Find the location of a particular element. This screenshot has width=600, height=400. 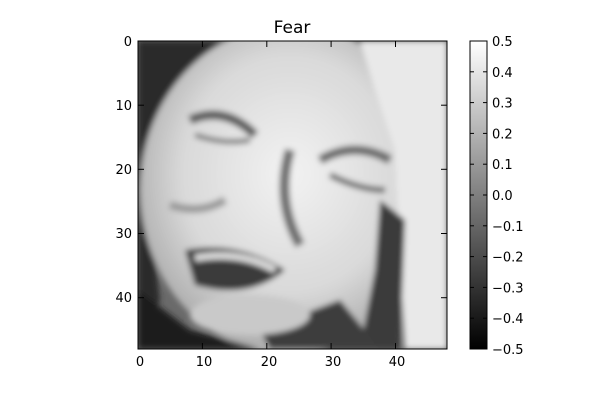

colorbar-tick-label: −0.4 is located at coordinates (508, 319).